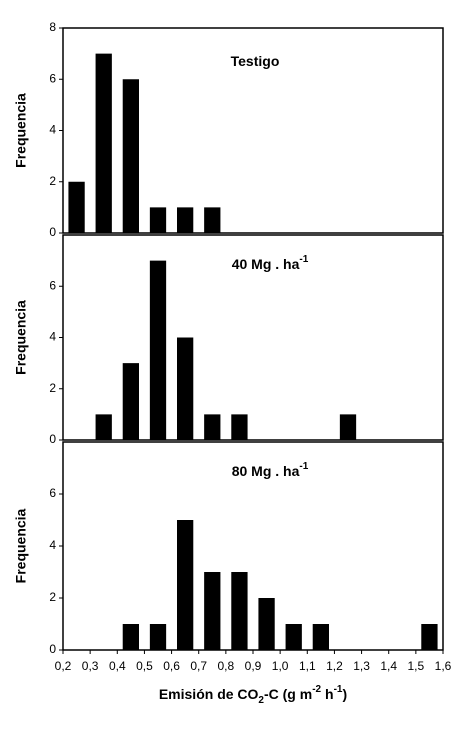  Describe the element at coordinates (90, 666) in the screenshot. I see `x-tick-label: 0,3` at that location.